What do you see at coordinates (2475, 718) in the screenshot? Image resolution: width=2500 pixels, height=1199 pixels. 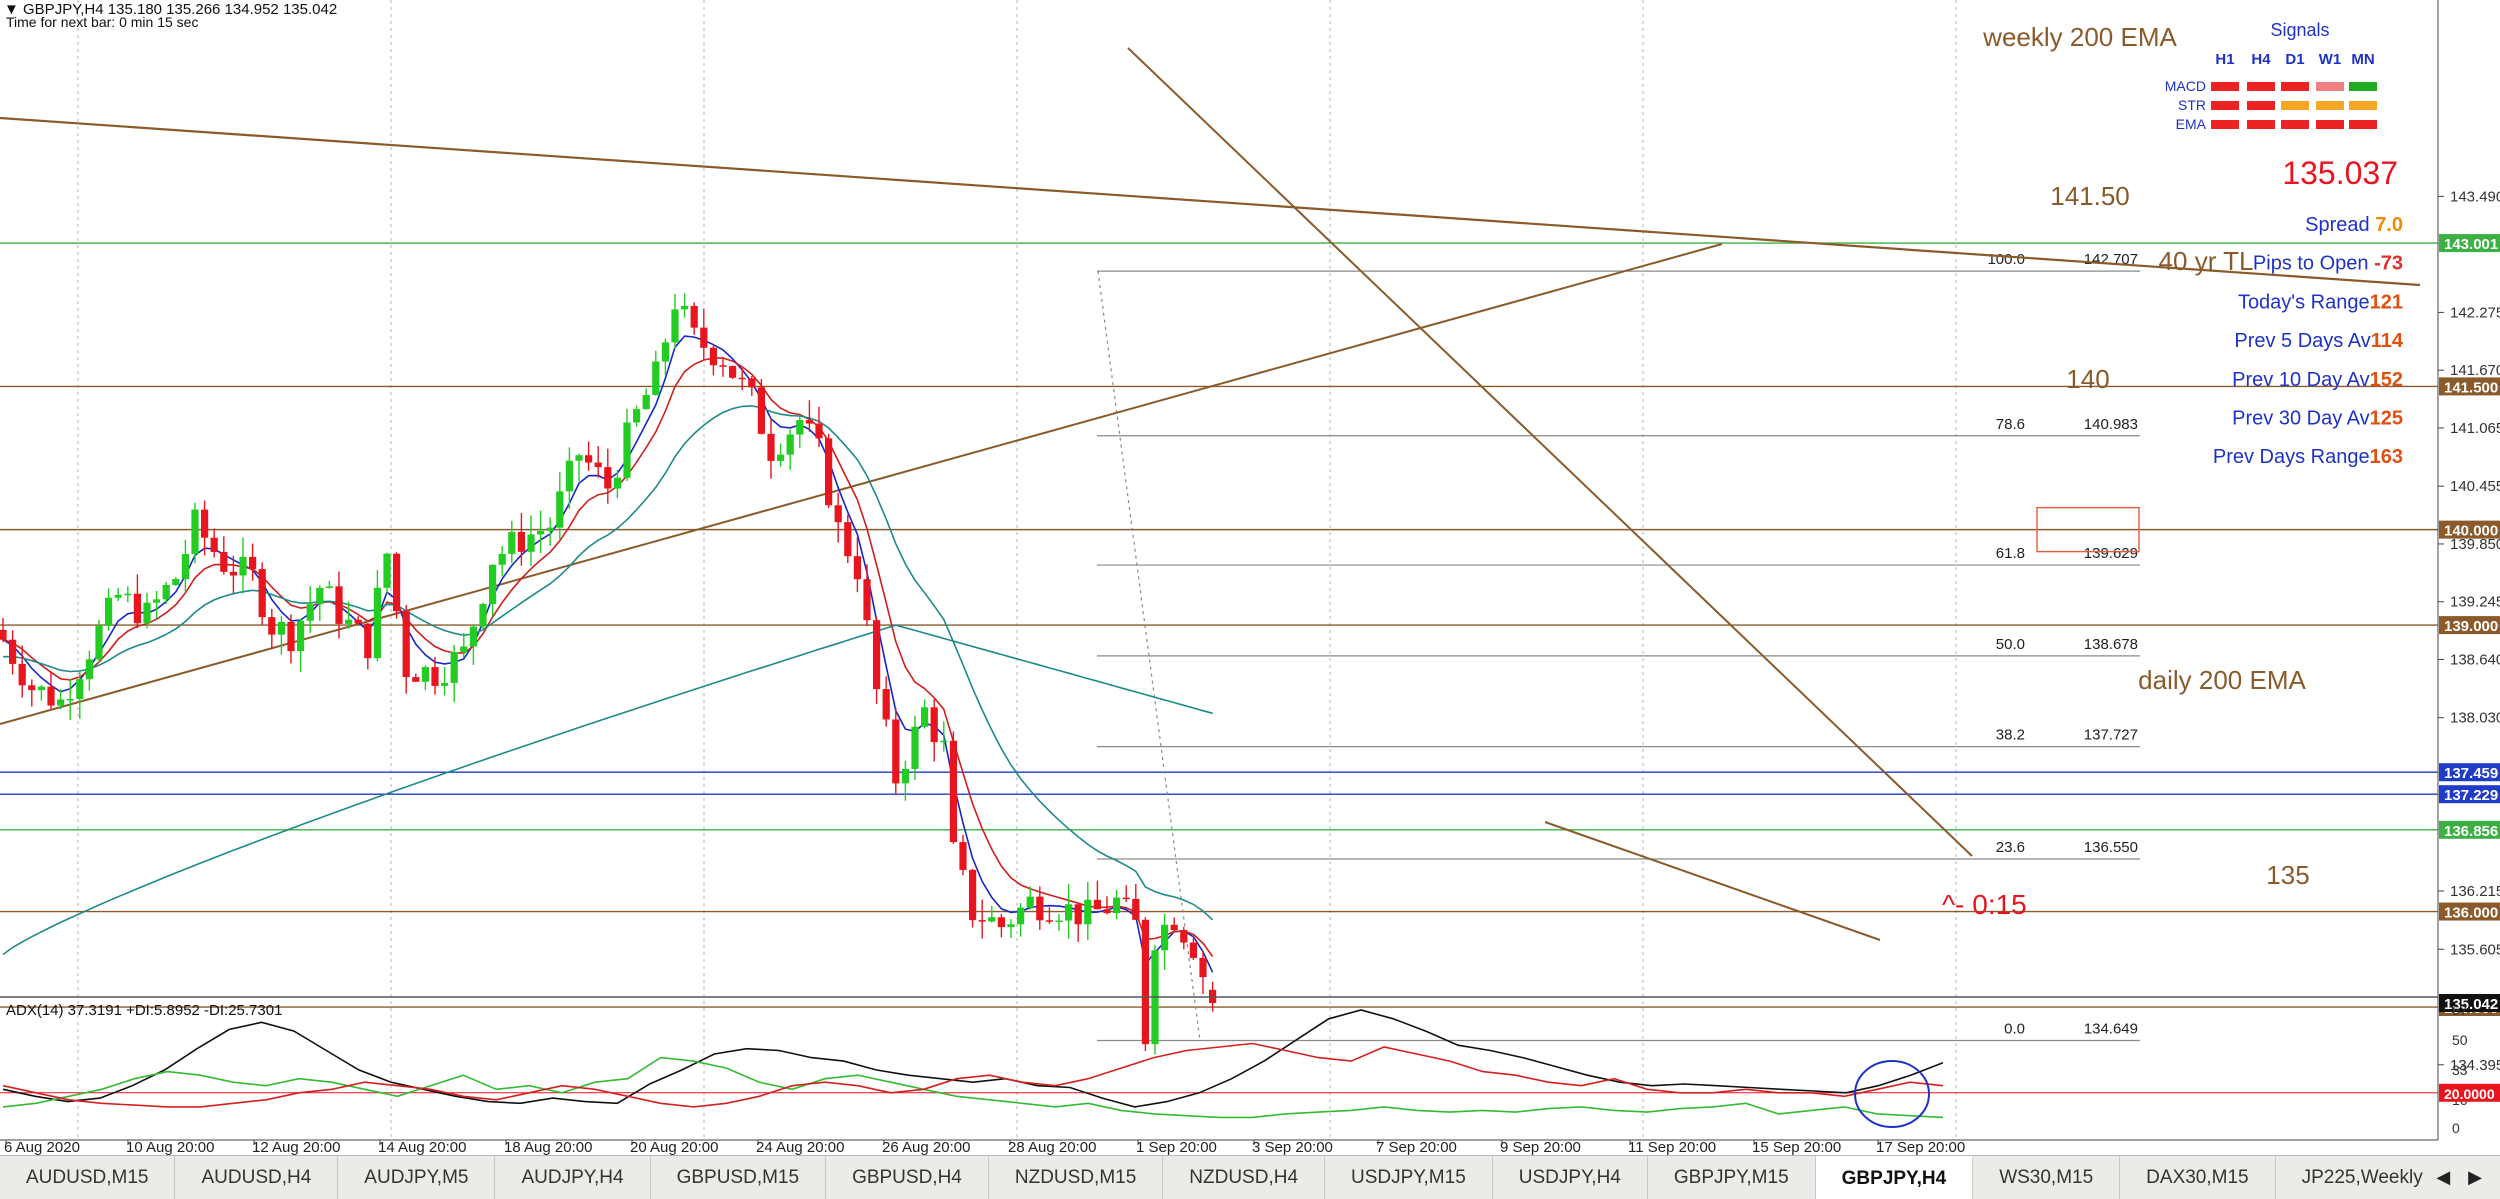 I see `price-tick-label: 138.030` at bounding box center [2475, 718].